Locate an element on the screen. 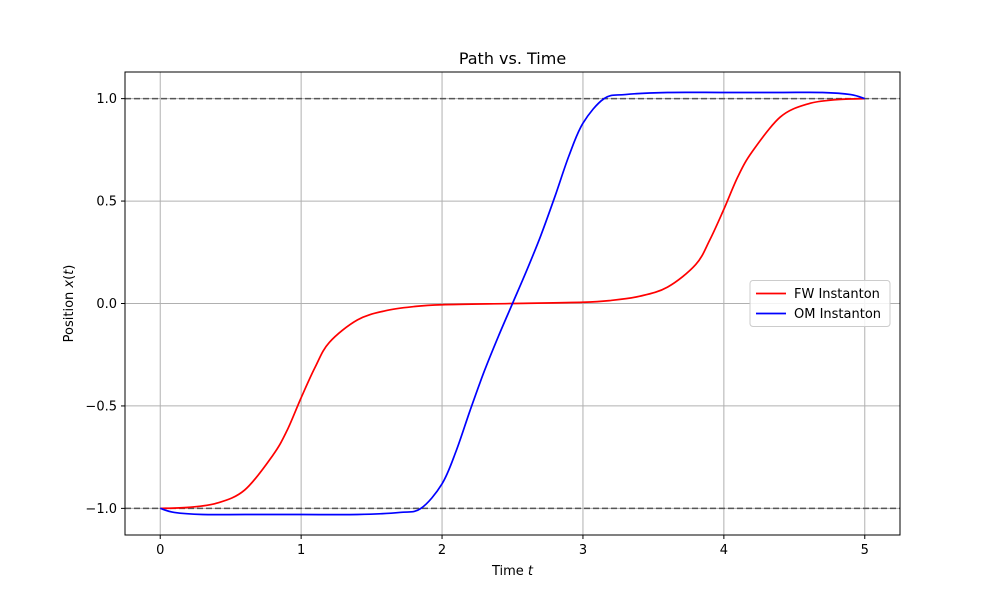  legend-label: FW Instanton is located at coordinates (837, 294).